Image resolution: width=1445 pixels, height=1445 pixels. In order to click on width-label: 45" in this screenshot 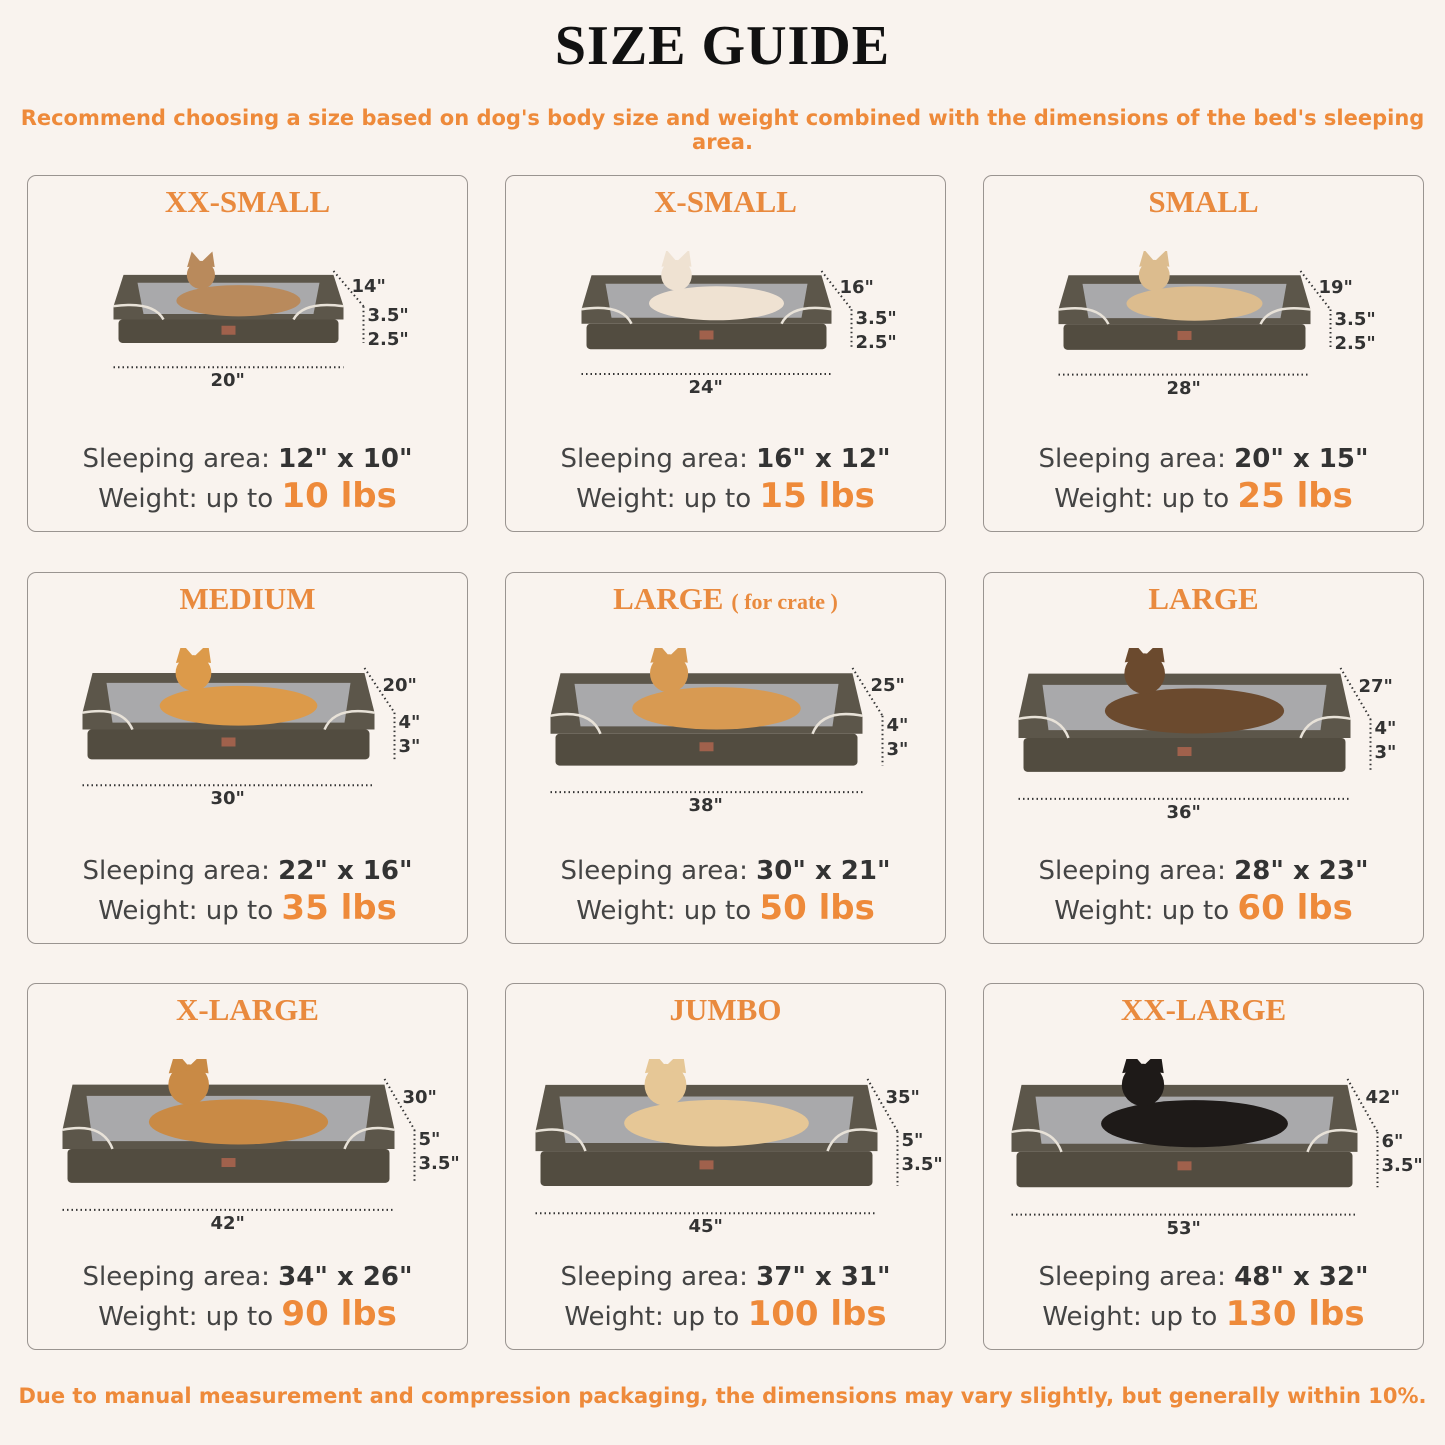, I will do `click(705, 1227)`.